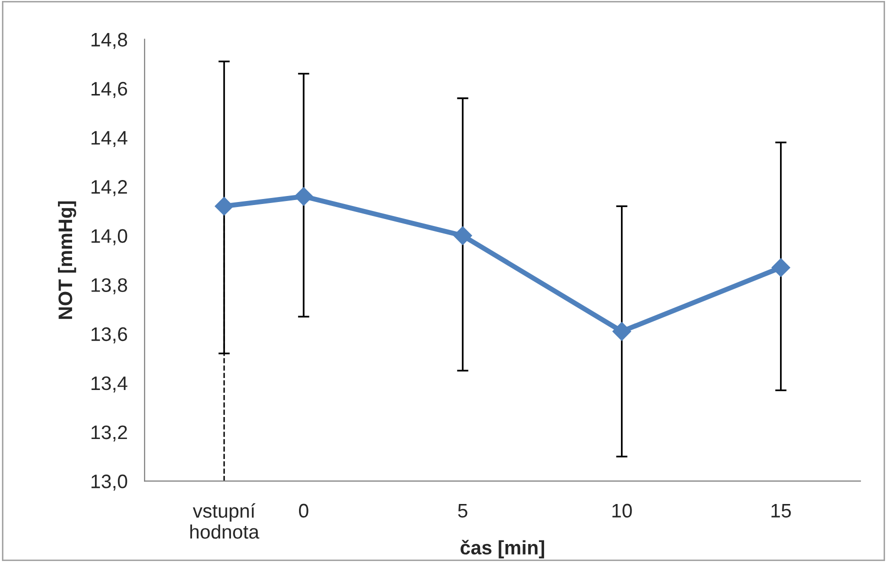 The width and height of the screenshot is (887, 562). What do you see at coordinates (781, 511) in the screenshot?
I see `x-tick-label: 15` at bounding box center [781, 511].